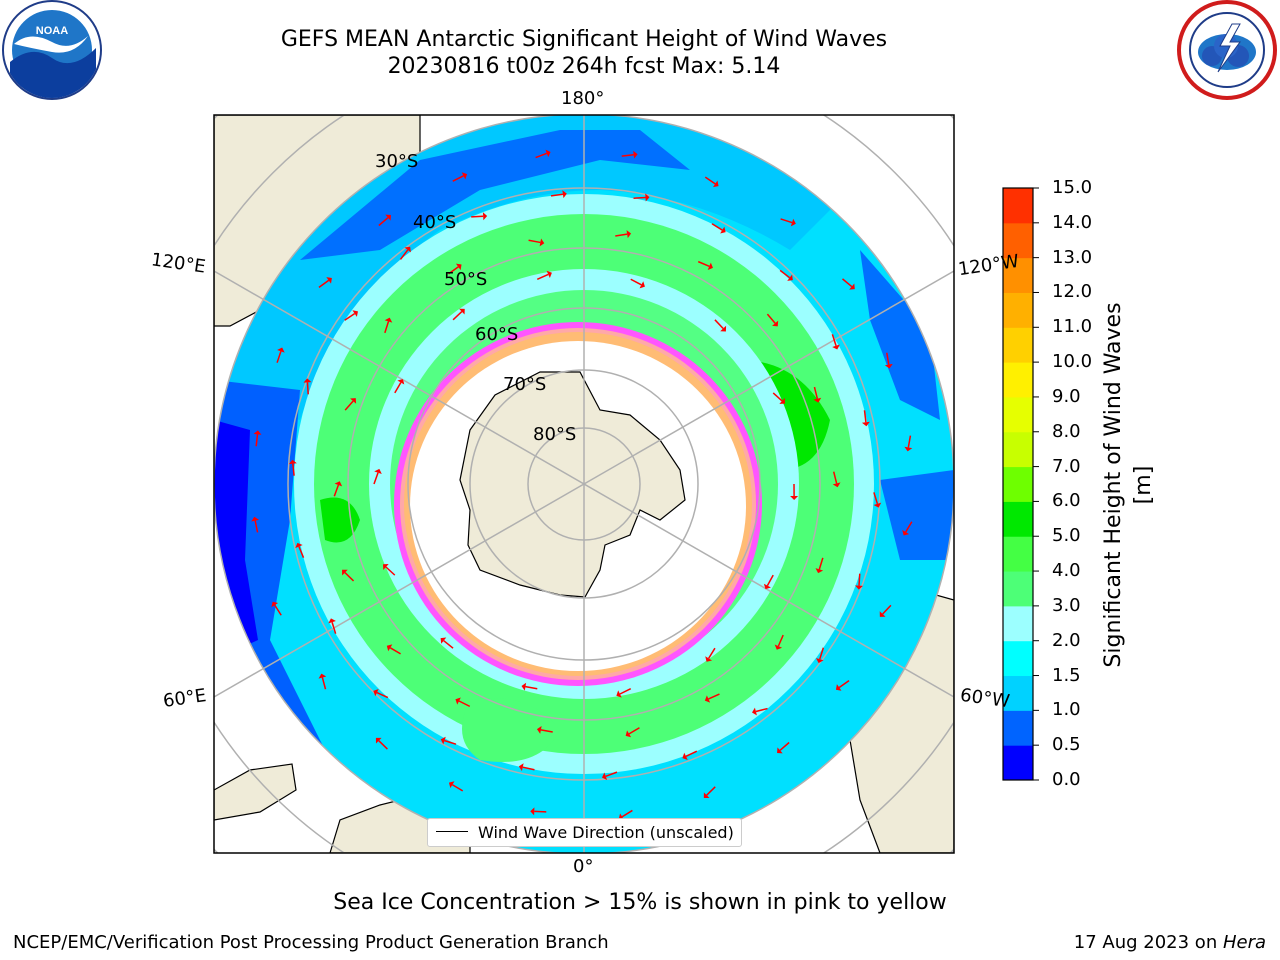 This screenshot has height=960, width=1280. What do you see at coordinates (1128, 485) in the screenshot?
I see `colorbar-label: Significant Height of Wind Waves [m]` at bounding box center [1128, 485].